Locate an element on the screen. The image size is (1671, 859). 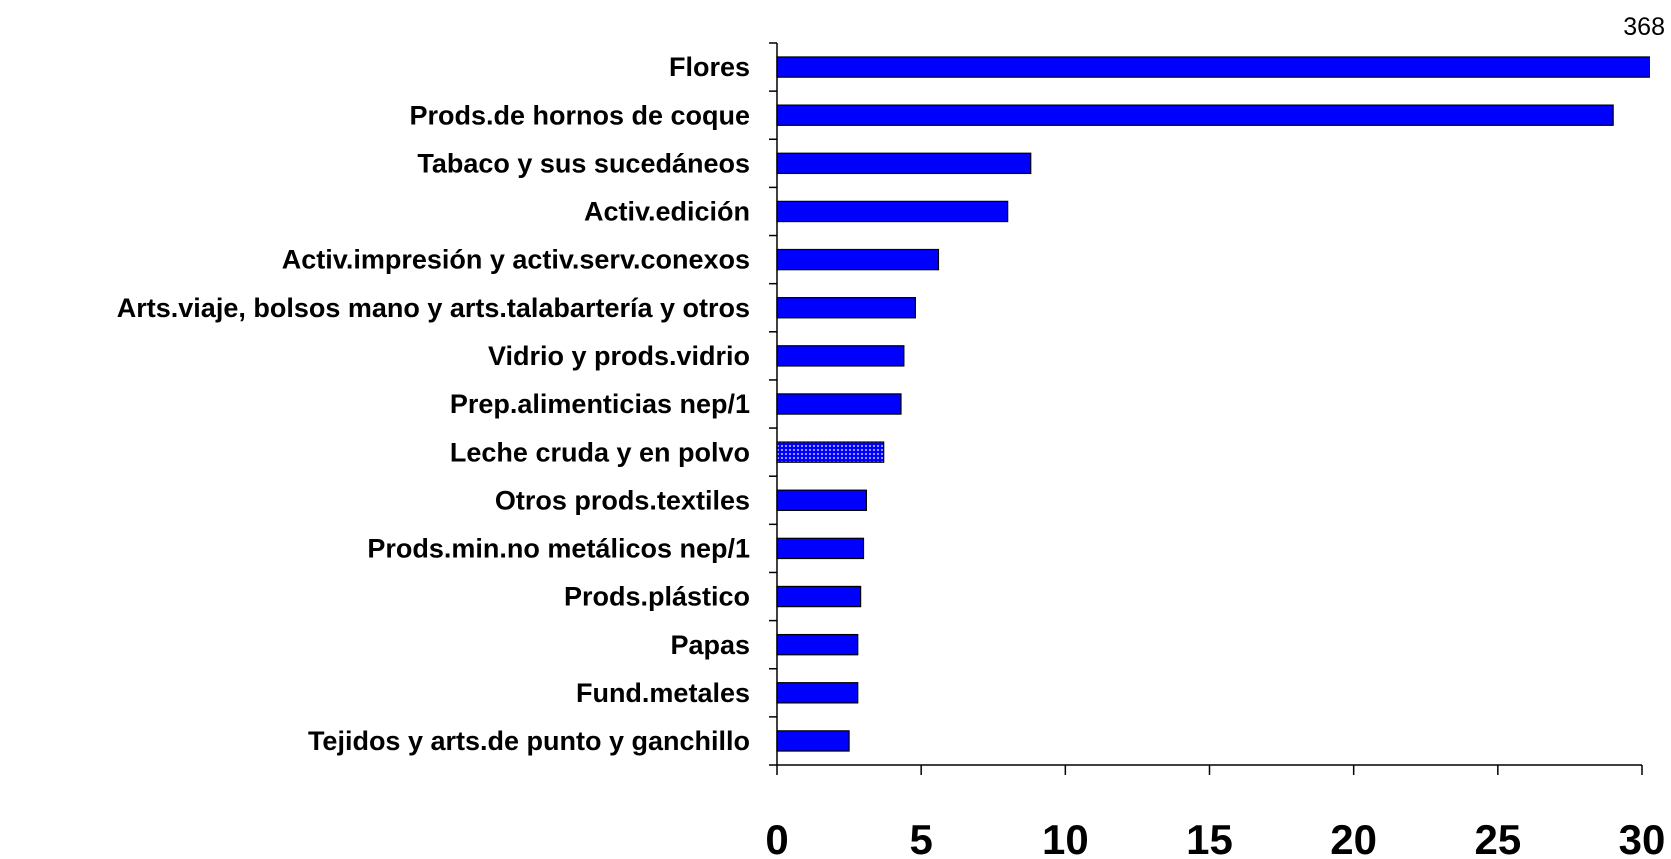
x-tick-label: 5 is located at coordinates (920, 837).